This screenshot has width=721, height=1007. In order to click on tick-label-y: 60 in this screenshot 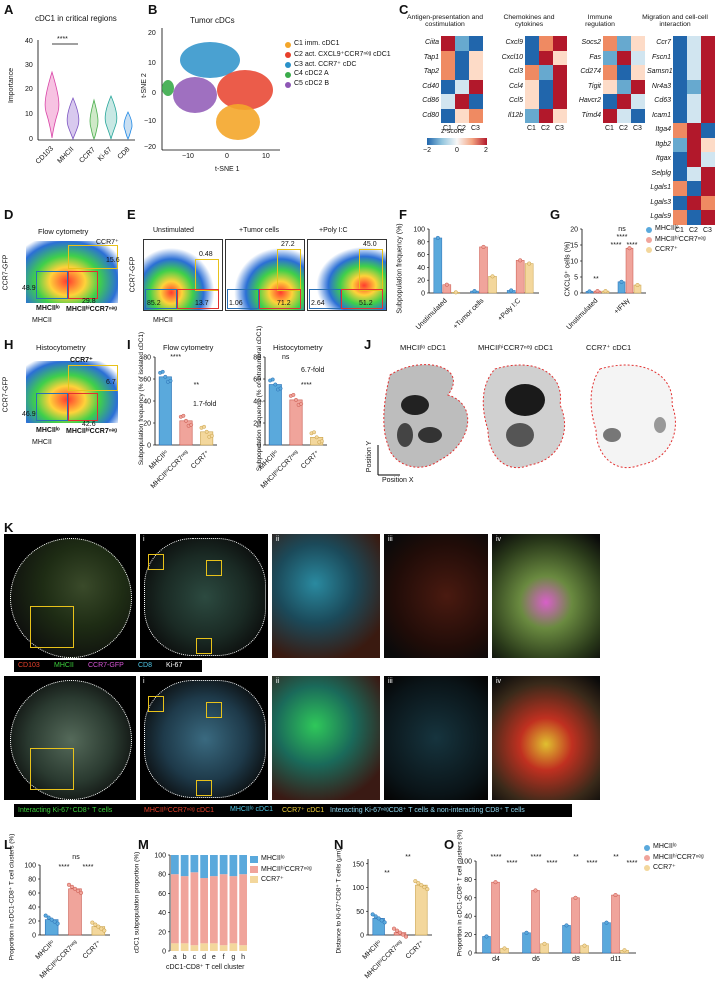, I will do `click(257, 380)`.